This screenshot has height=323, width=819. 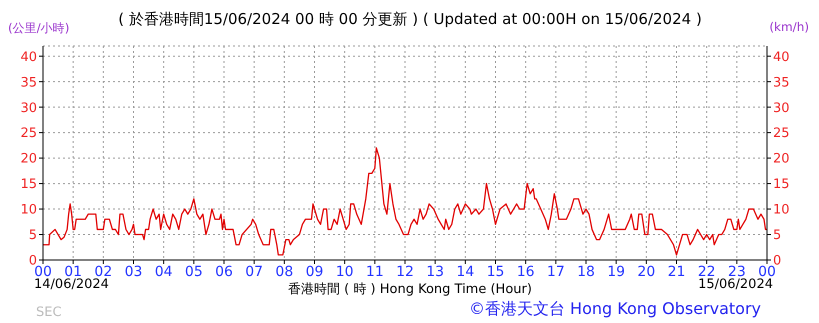 What do you see at coordinates (28, 57) in the screenshot?
I see `y-tick-label: 40` at bounding box center [28, 57].